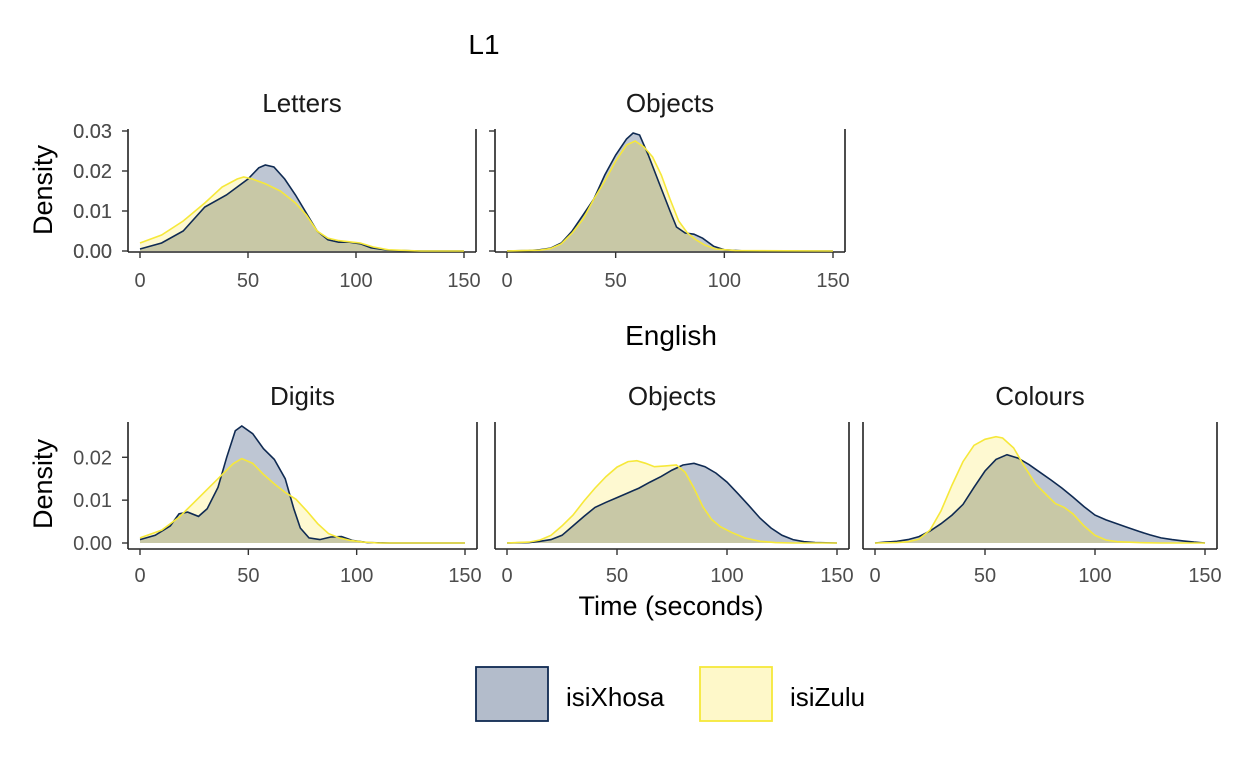  I want to click on facet-title: Digits, so click(302, 396).